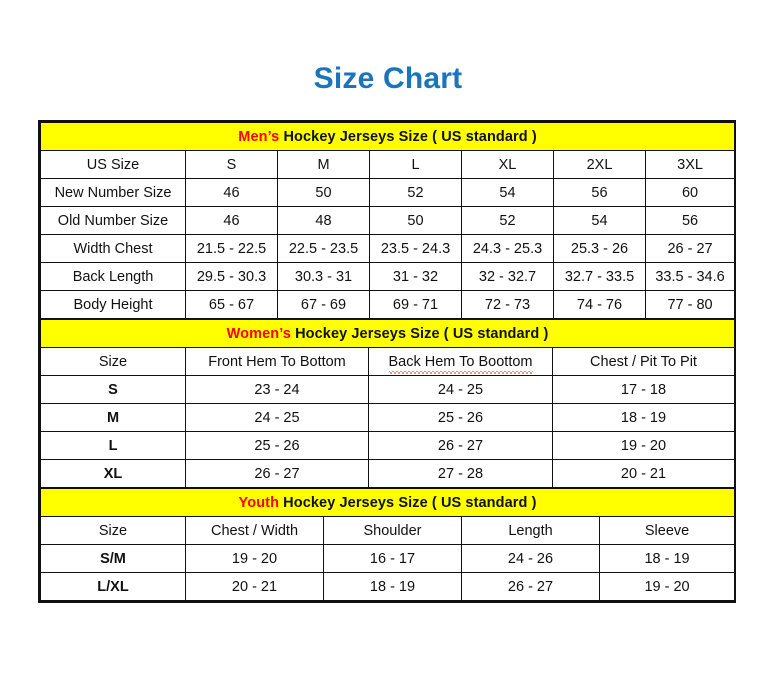 The width and height of the screenshot is (776, 692). Describe the element at coordinates (113, 276) in the screenshot. I see `mens-row-label: Back Length` at that location.